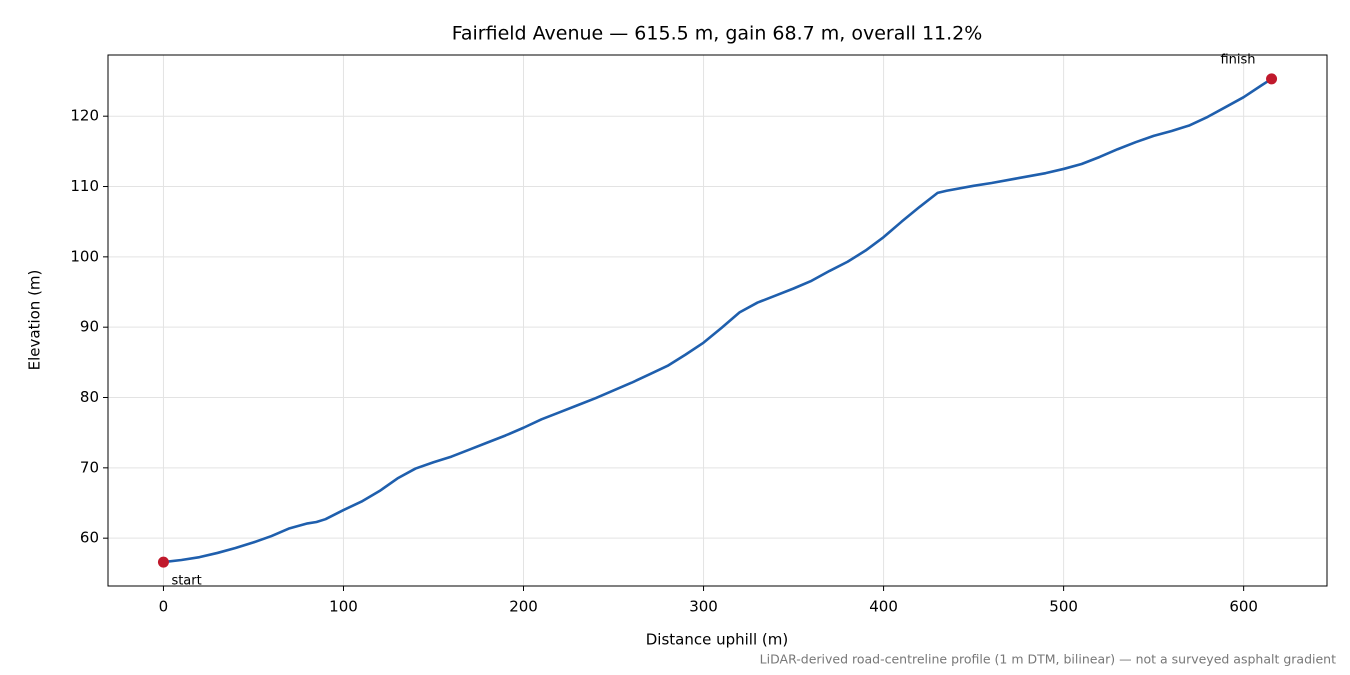  Describe the element at coordinates (84, 116) in the screenshot. I see `y-tick-label: 120` at that location.